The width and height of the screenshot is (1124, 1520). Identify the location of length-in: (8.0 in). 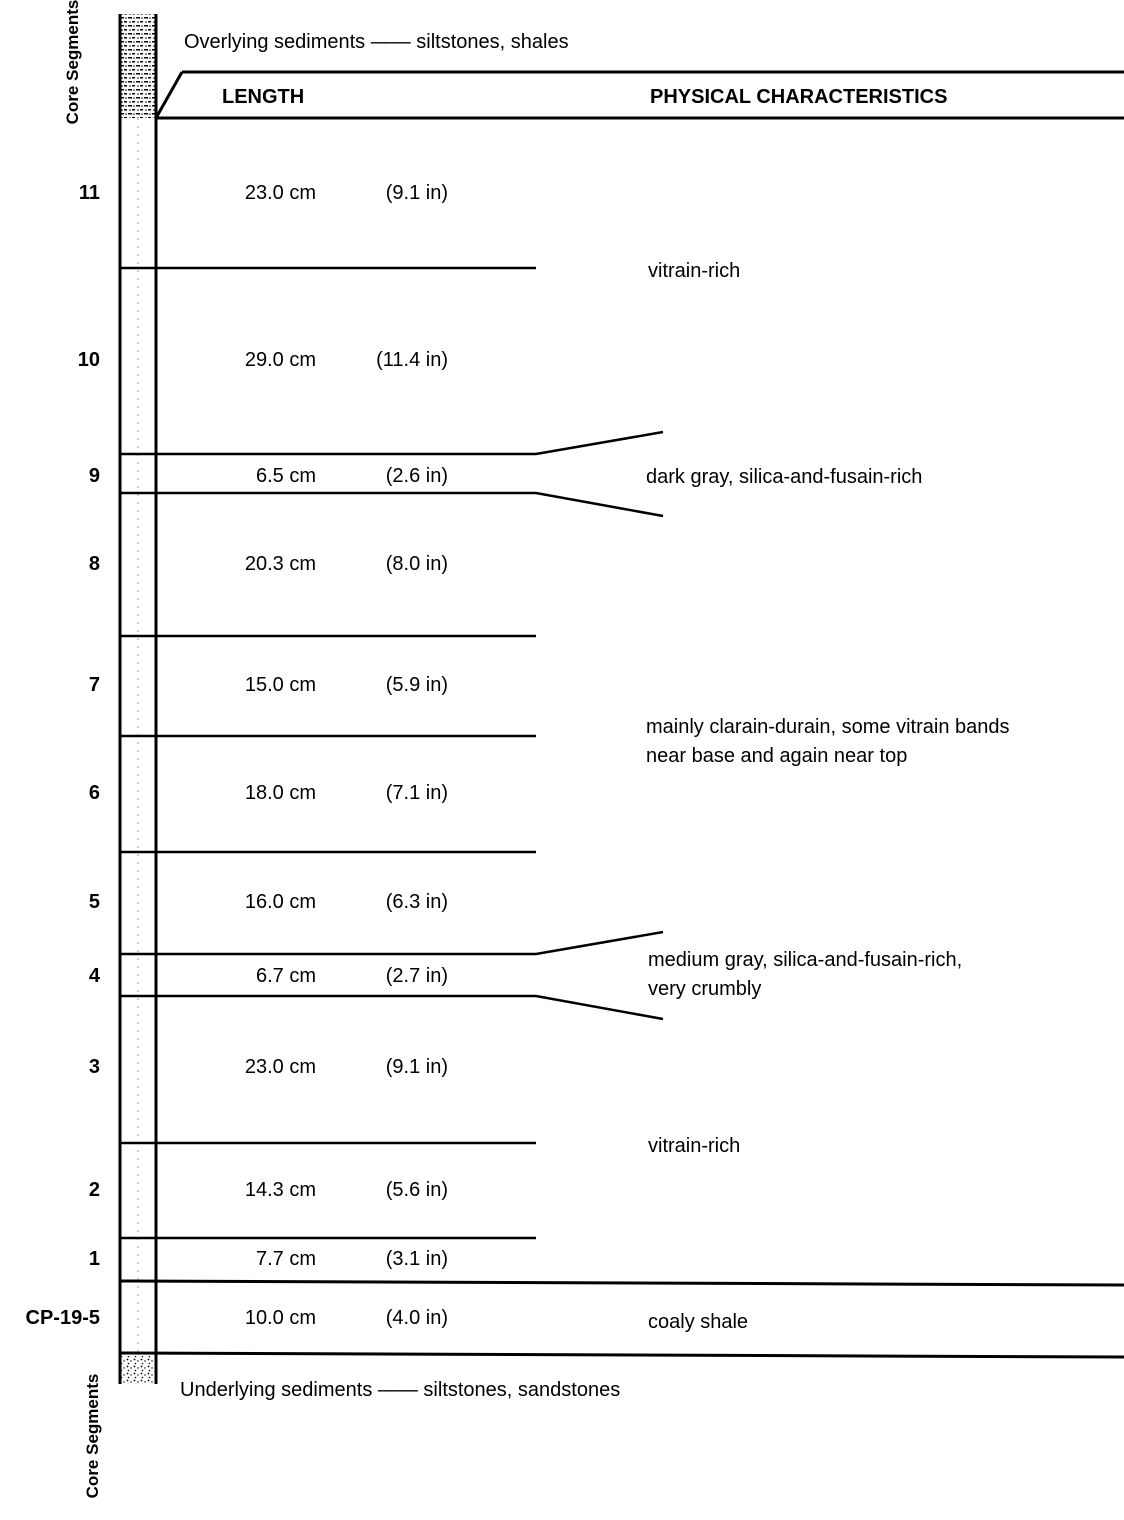
(417, 564).